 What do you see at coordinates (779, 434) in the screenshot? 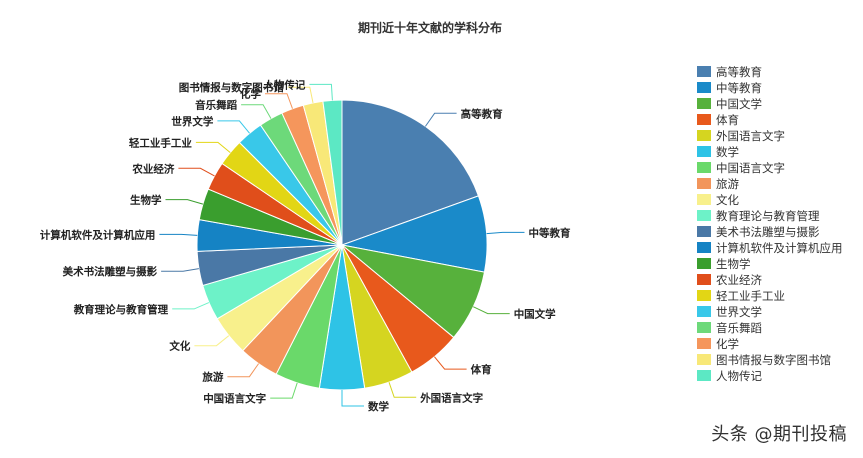
I see `watermark: 头条 @期刊投稿` at bounding box center [779, 434].